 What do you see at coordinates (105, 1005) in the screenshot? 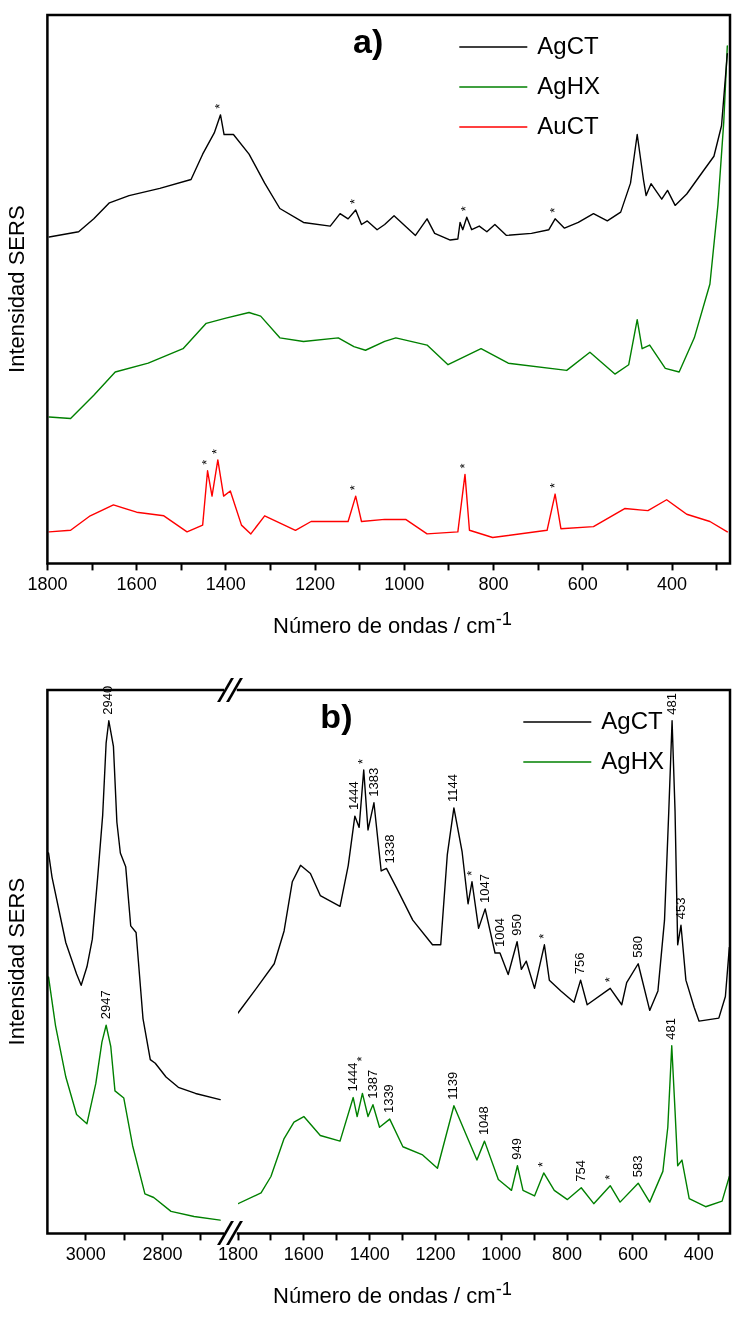
I see `annotation: 2947` at bounding box center [105, 1005].